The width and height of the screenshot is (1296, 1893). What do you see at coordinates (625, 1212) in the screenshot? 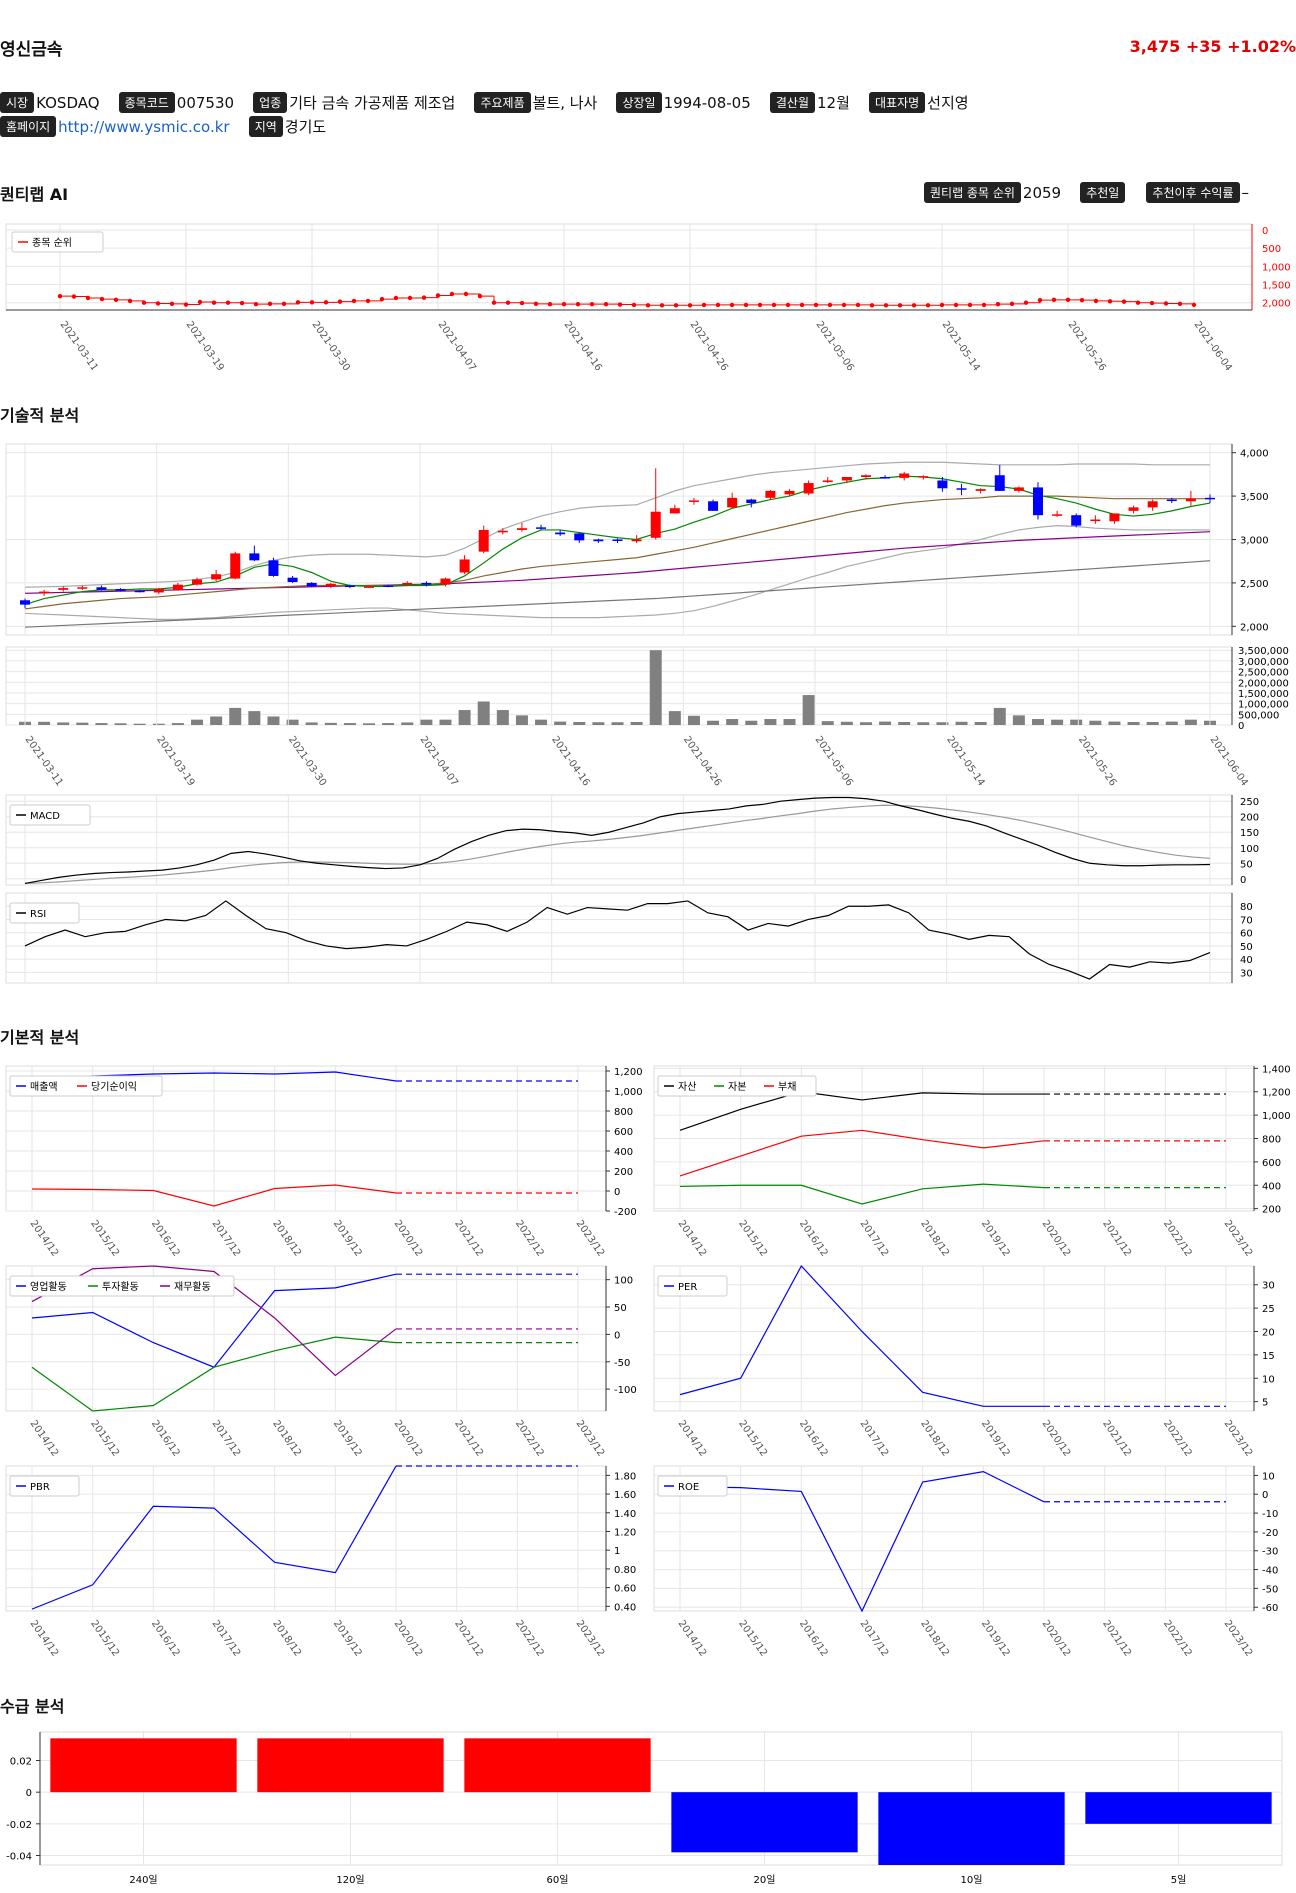
I see `fin1-y-tick-label: -200` at bounding box center [625, 1212].